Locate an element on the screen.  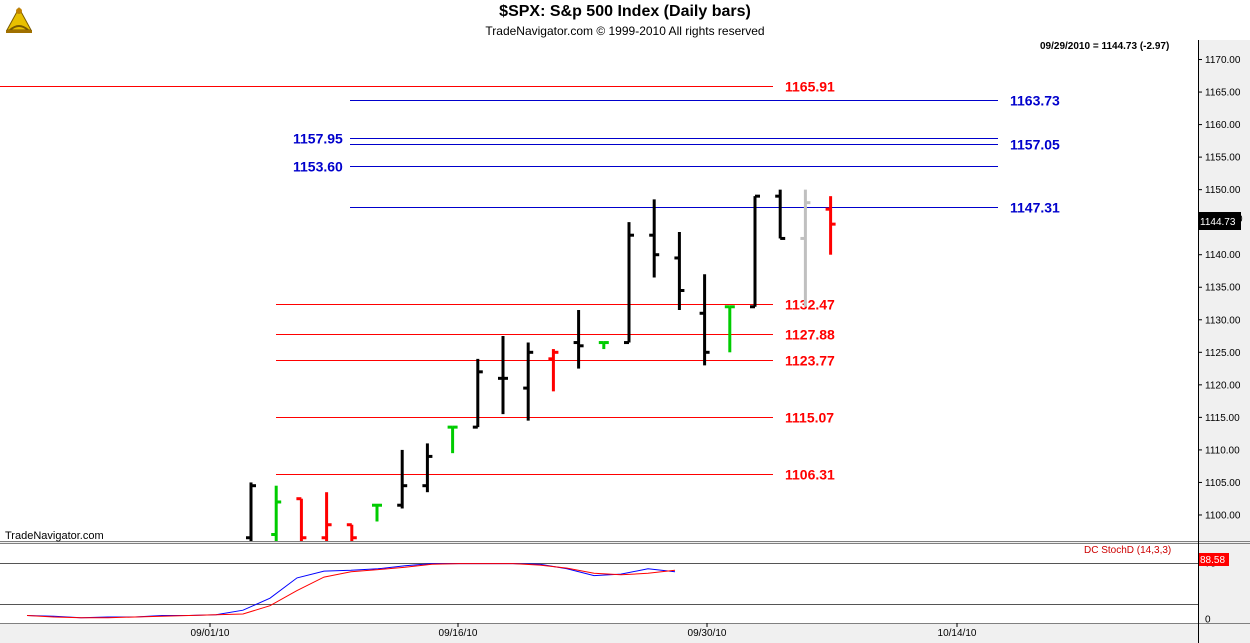
price-y-tick-label: 1115.00 is located at coordinates (1222, 418).